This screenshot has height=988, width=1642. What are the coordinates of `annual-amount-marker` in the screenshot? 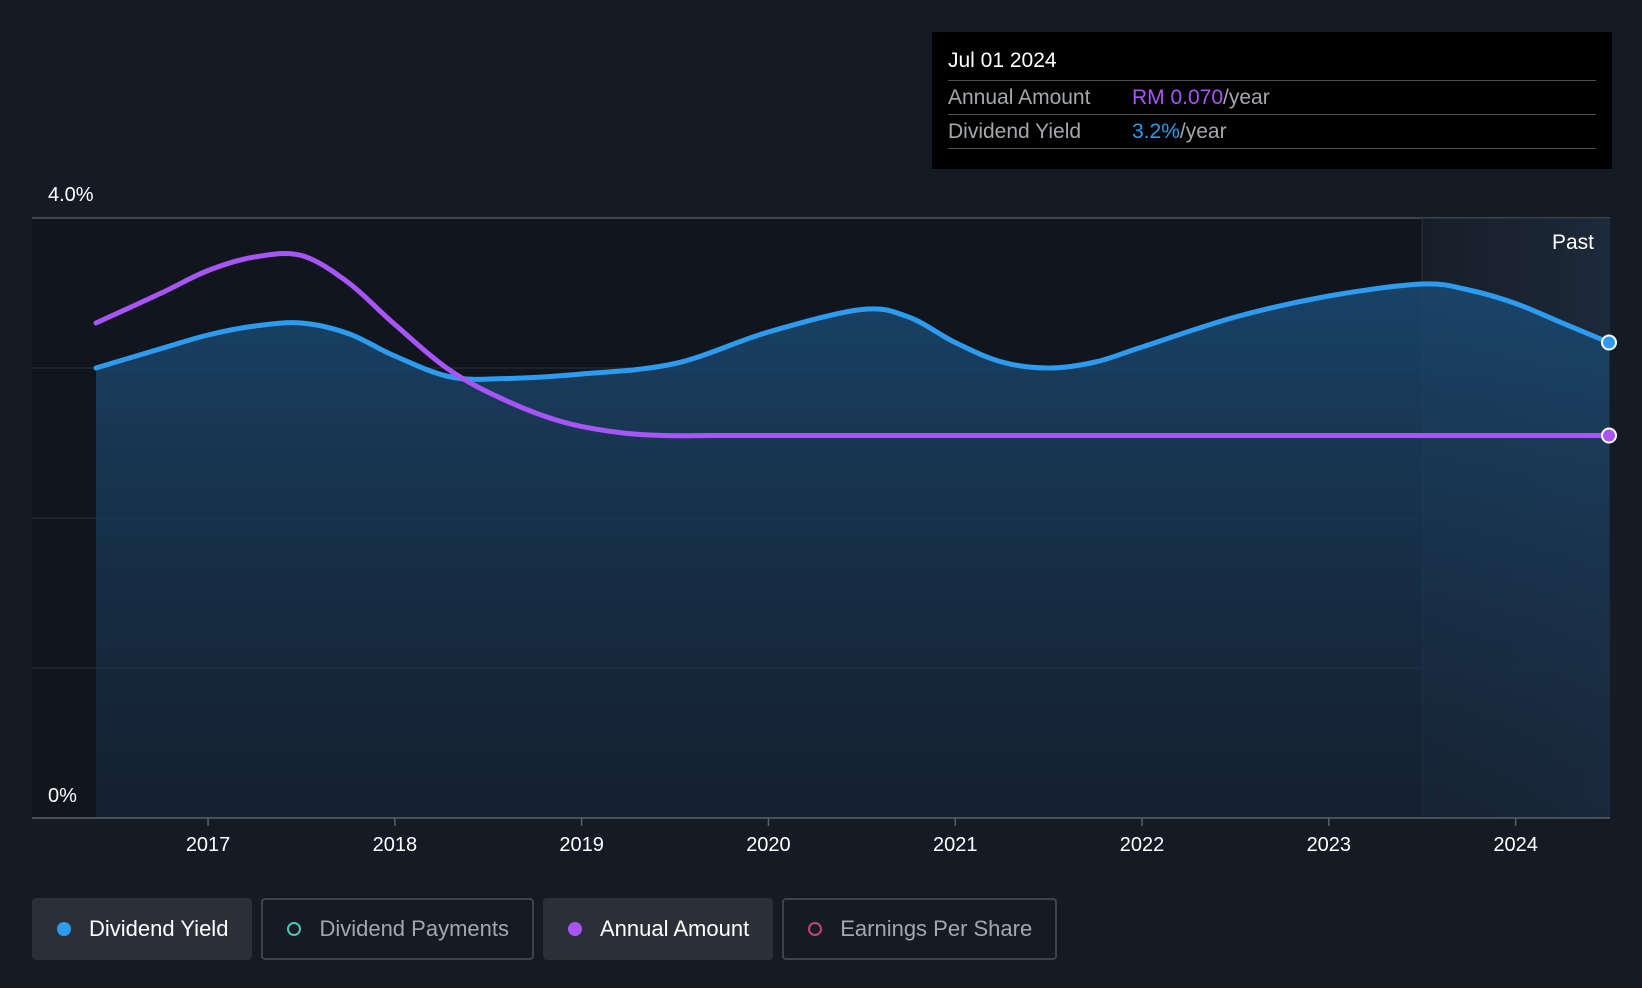 It's located at (1609, 435).